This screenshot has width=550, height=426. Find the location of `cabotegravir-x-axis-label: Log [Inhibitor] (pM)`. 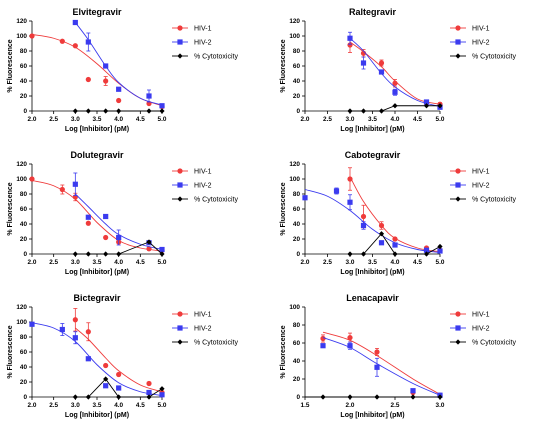

cabotegravir-x-axis-label: Log [Inhibitor] (pM) is located at coordinates (372, 272).